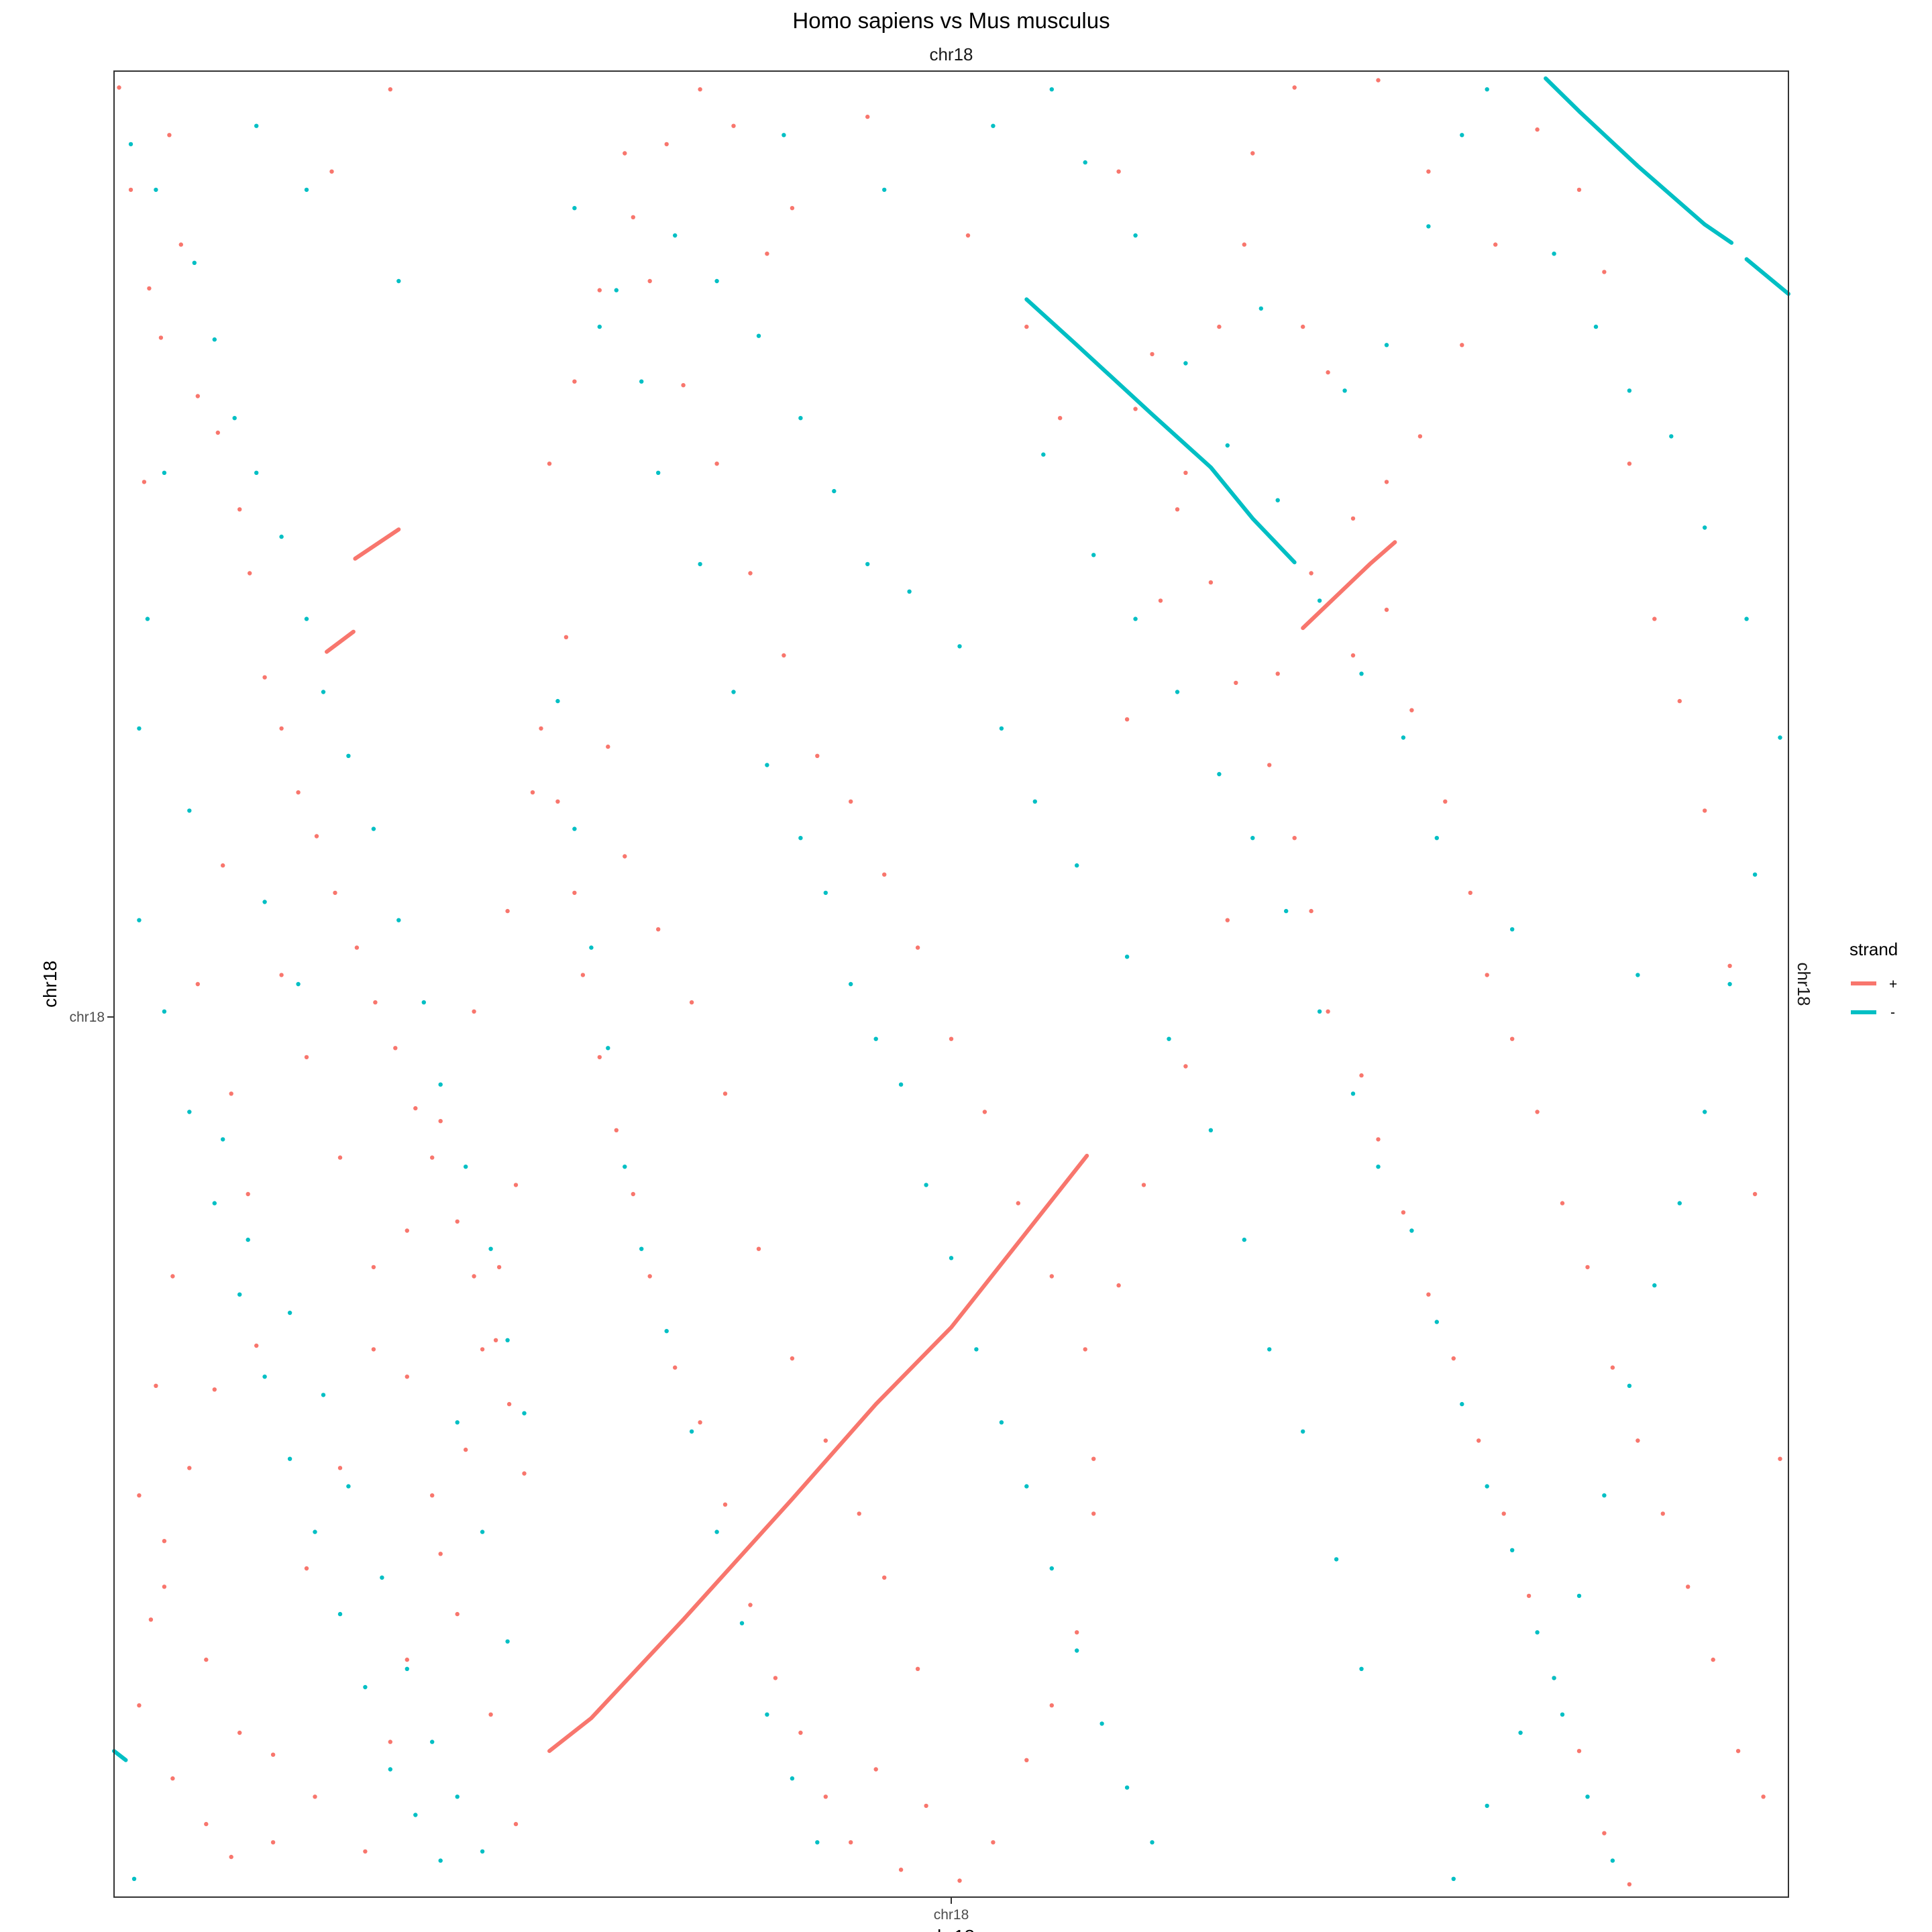 This screenshot has height=1932, width=1932. Describe the element at coordinates (951, 20) in the screenshot. I see `chart-title: Homo sapiens vs Mus musculus` at that location.